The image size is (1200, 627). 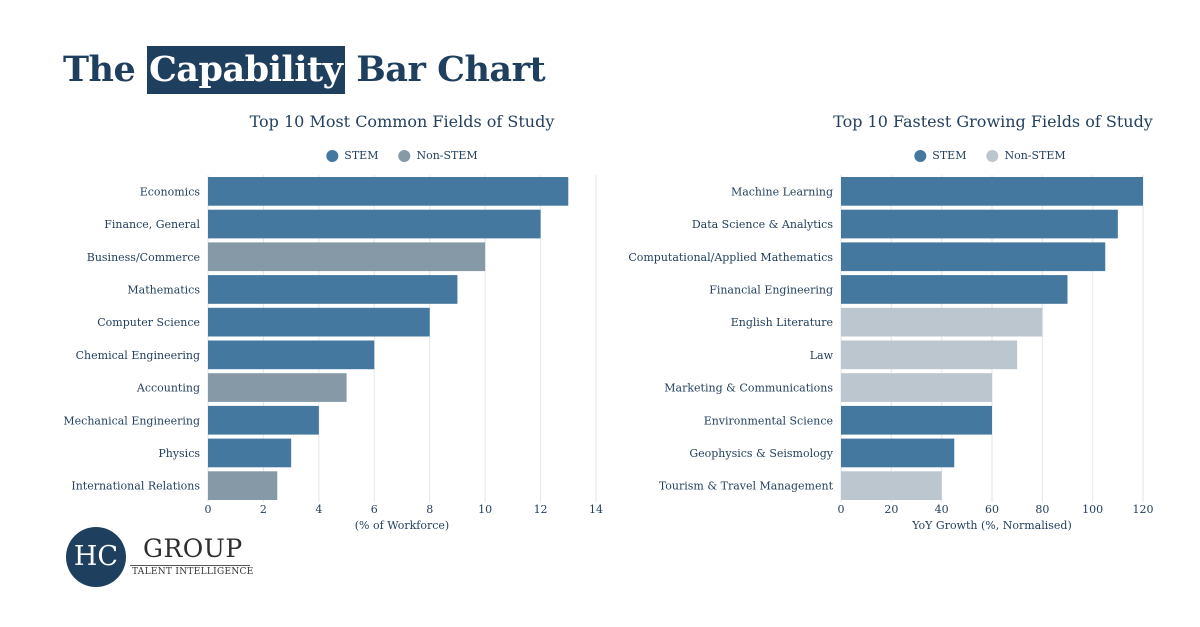 What do you see at coordinates (891, 509) in the screenshot?
I see `right-chart-x-tick-label: 20` at bounding box center [891, 509].